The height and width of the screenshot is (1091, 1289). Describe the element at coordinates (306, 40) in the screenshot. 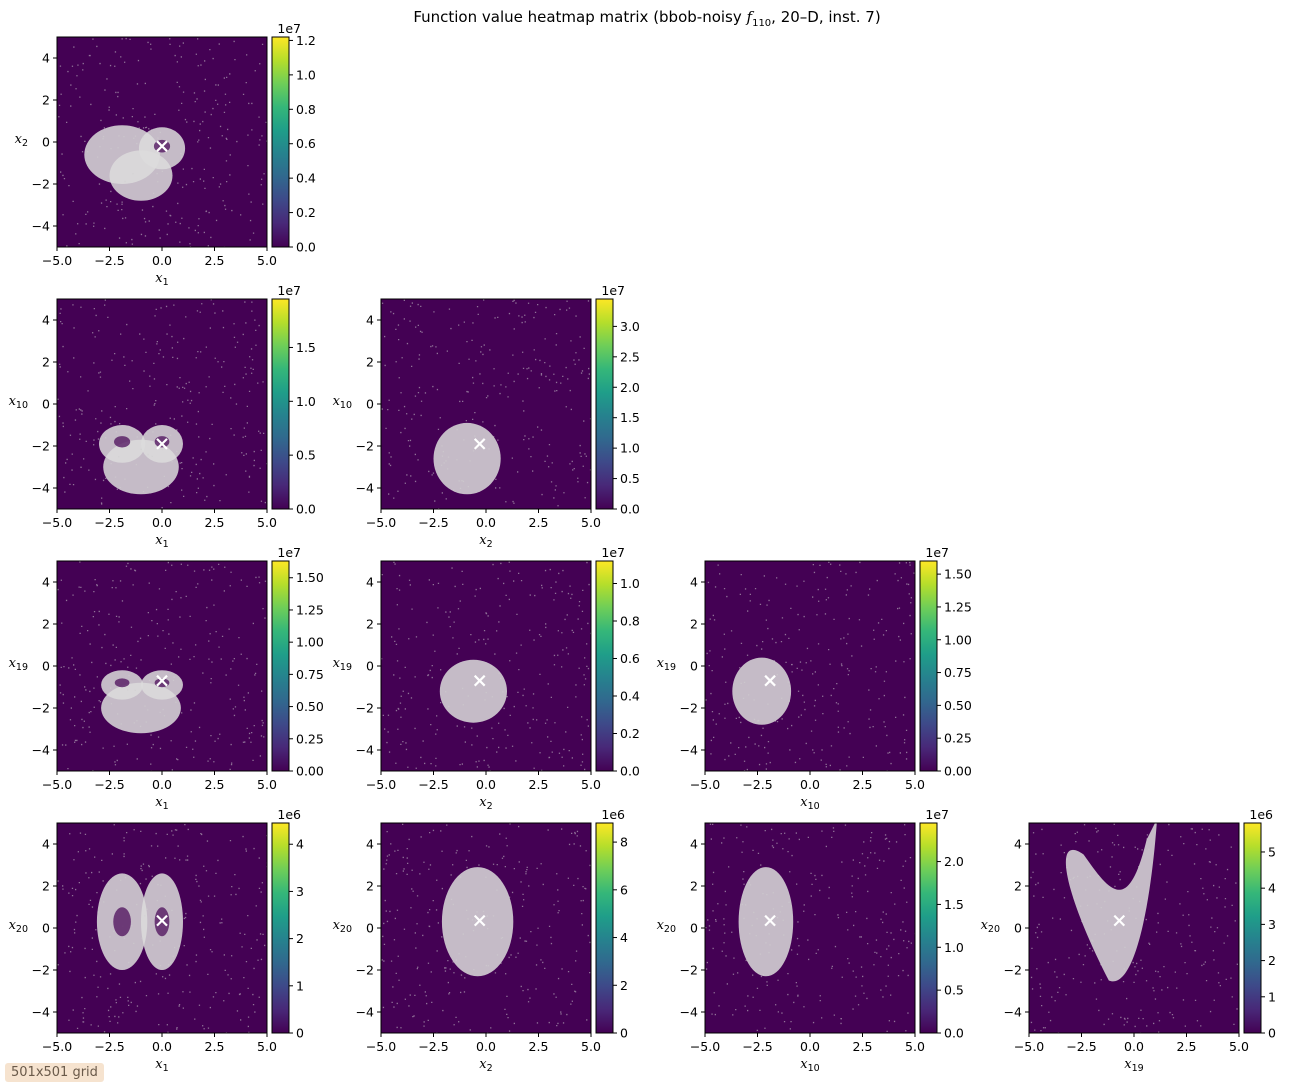

I see `colorbar-tick-label: 1.2` at that location.